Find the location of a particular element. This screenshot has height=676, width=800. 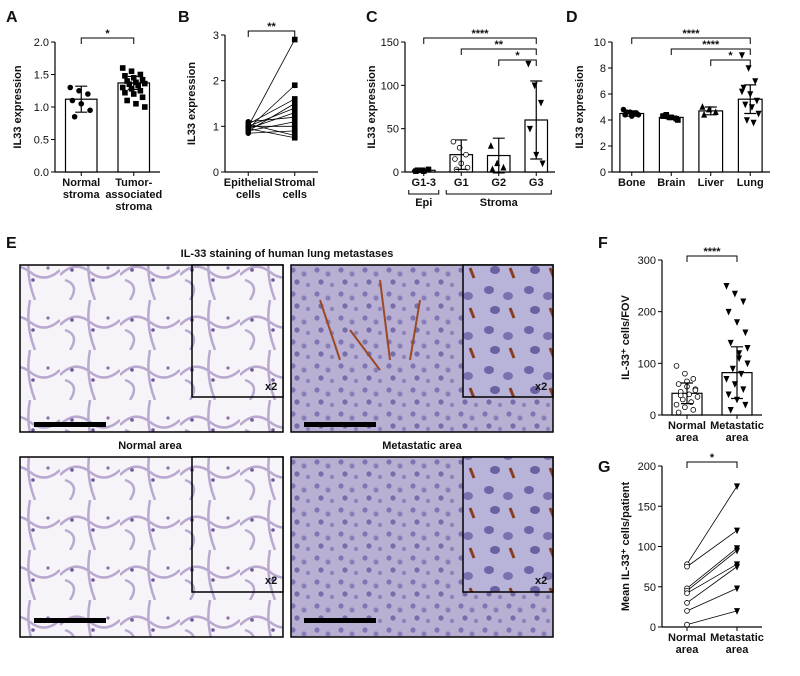

significance-label: ** is located at coordinates (271, 27).